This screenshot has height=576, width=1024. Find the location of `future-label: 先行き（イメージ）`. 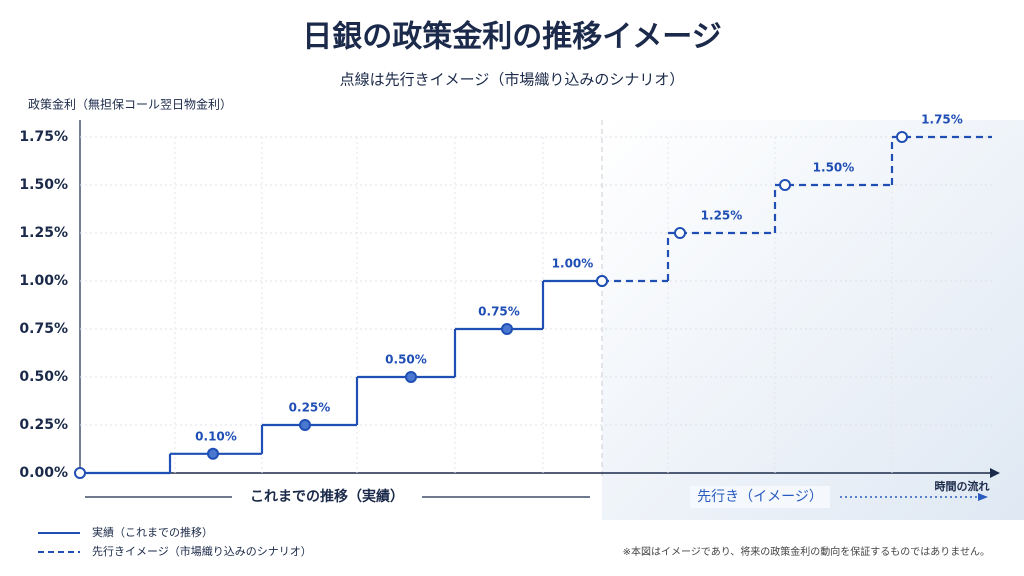

future-label: 先行き（イメージ） is located at coordinates (760, 497).